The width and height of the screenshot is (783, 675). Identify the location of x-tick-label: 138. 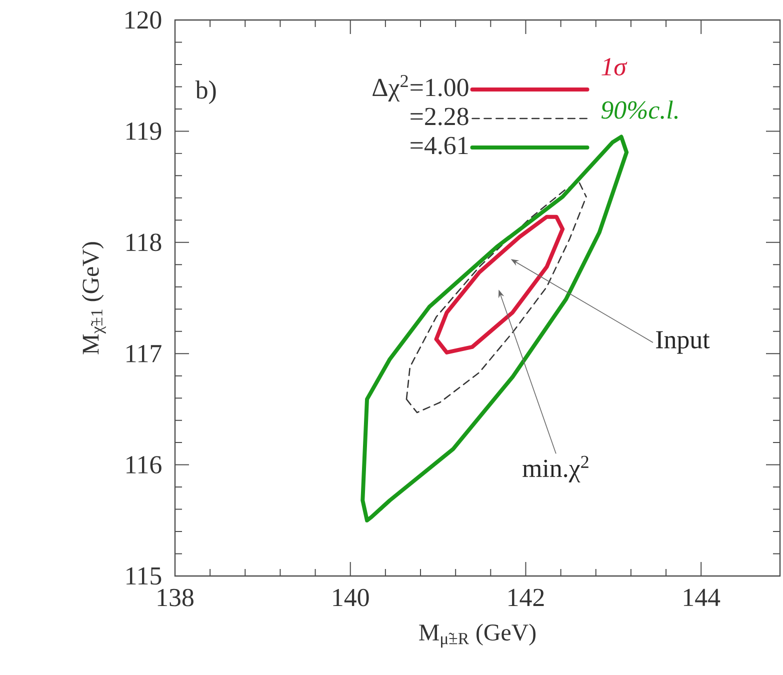
(176, 597).